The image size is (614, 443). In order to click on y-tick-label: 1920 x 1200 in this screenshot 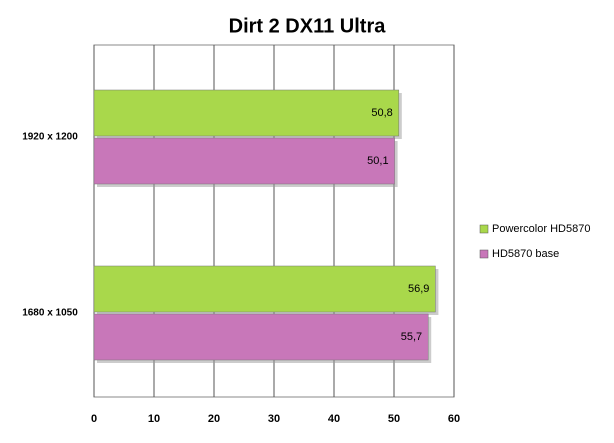, I will do `click(50, 137)`.